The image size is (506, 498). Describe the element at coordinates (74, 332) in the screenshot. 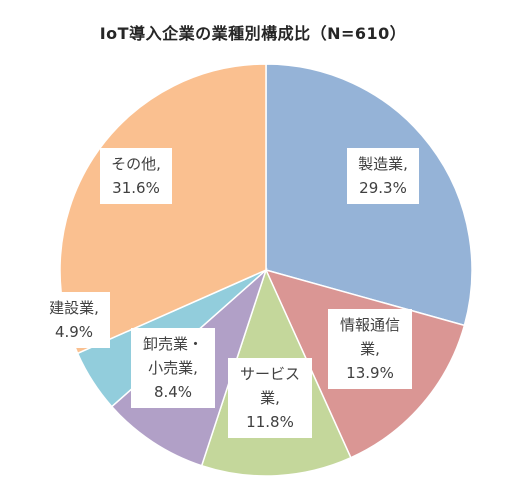

I see `data-label-line: 4.9%` at that location.